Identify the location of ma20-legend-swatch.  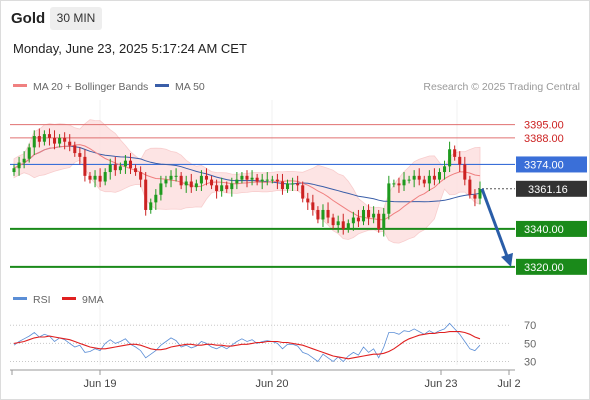
(20, 85).